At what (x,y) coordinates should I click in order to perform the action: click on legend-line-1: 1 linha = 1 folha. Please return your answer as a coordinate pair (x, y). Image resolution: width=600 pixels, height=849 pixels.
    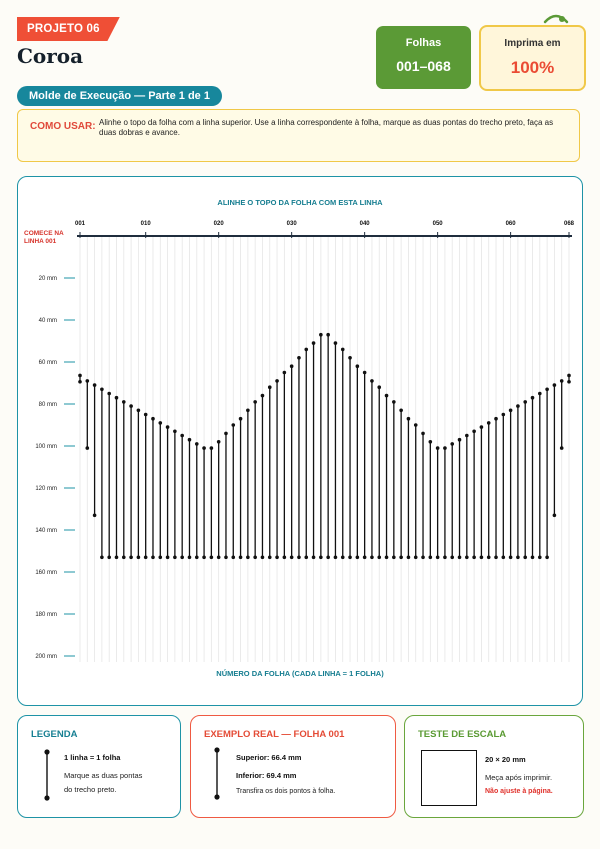
    Looking at the image, I should click on (92, 757).